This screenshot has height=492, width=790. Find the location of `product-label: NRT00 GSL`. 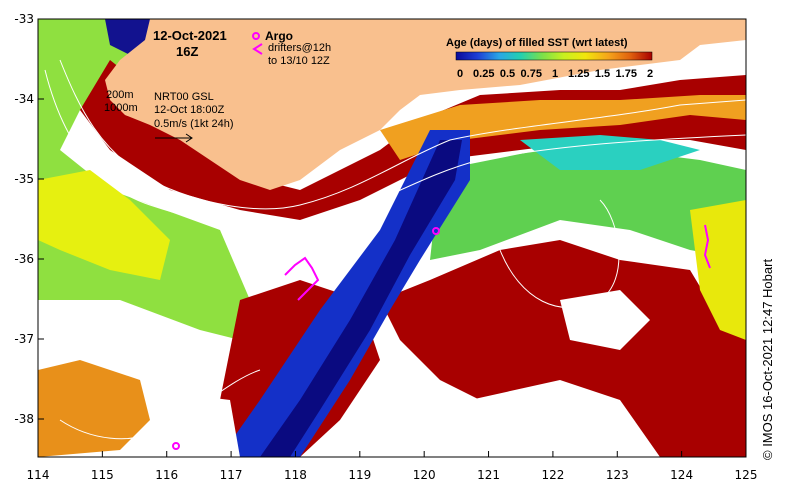

product-label: NRT00 GSL is located at coordinates (184, 97).